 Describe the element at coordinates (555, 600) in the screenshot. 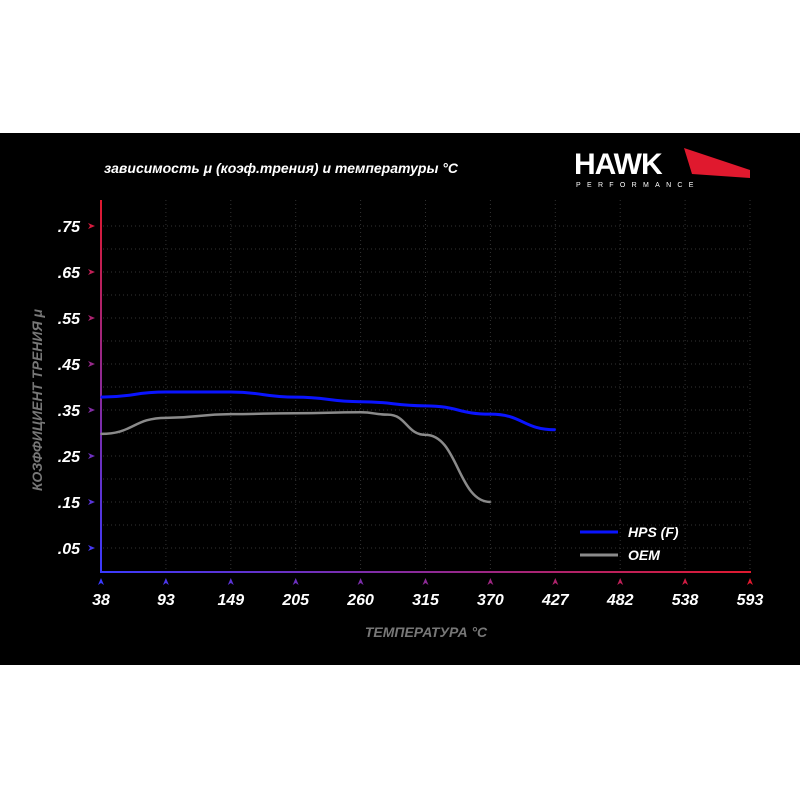

I see `x-tick-label: 427` at that location.